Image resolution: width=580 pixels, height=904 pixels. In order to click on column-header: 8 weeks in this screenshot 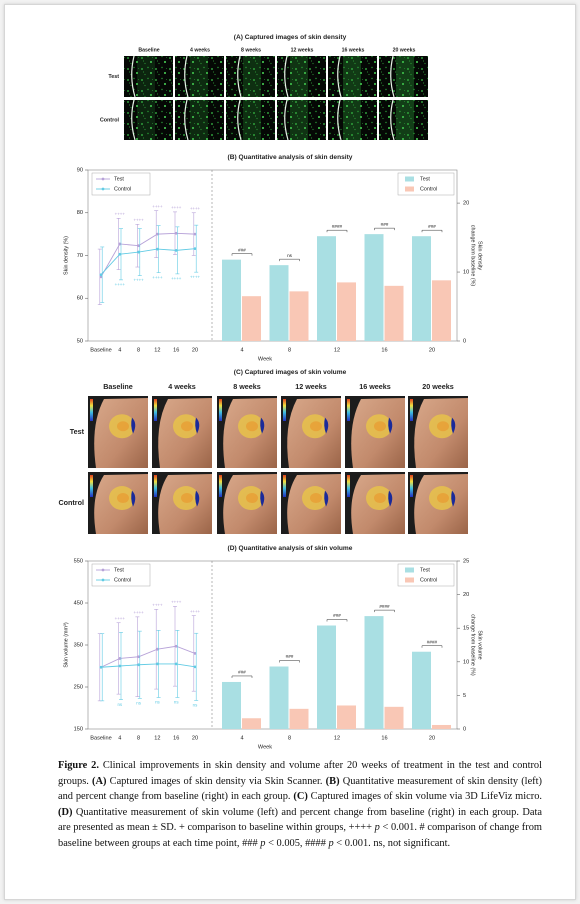, I will do `click(251, 50)`.